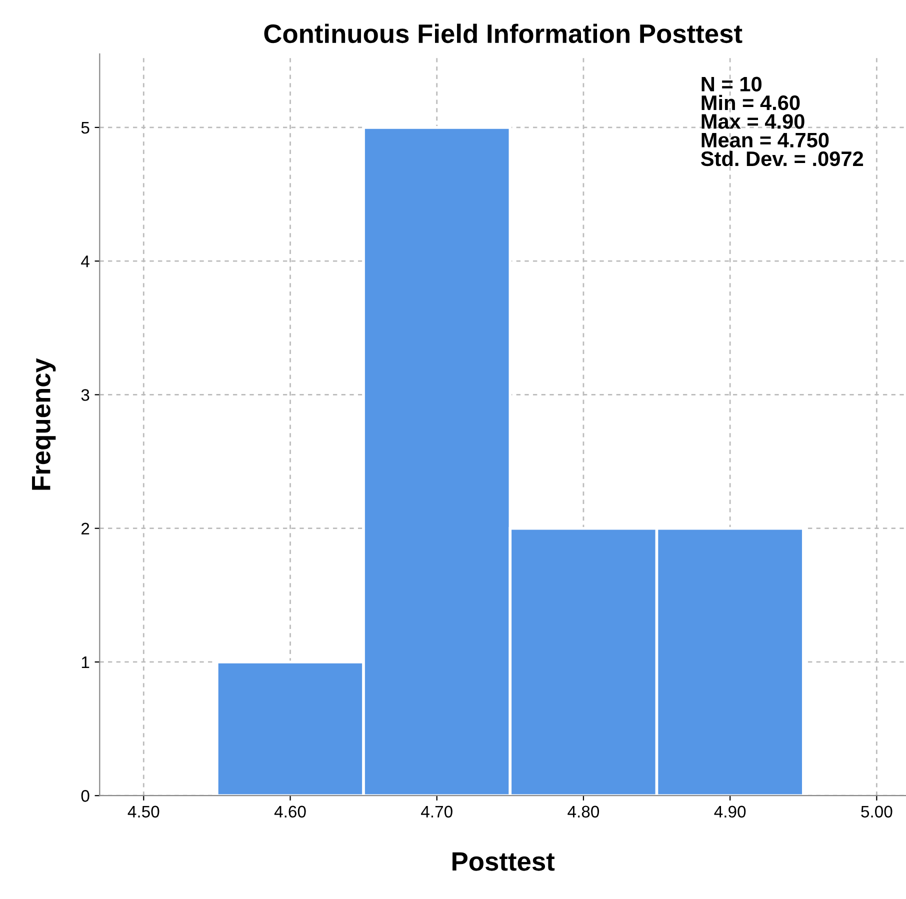 The width and height of the screenshot is (906, 899). Describe the element at coordinates (503, 34) in the screenshot. I see `chart-title: Continuous Field Information Posttest` at that location.